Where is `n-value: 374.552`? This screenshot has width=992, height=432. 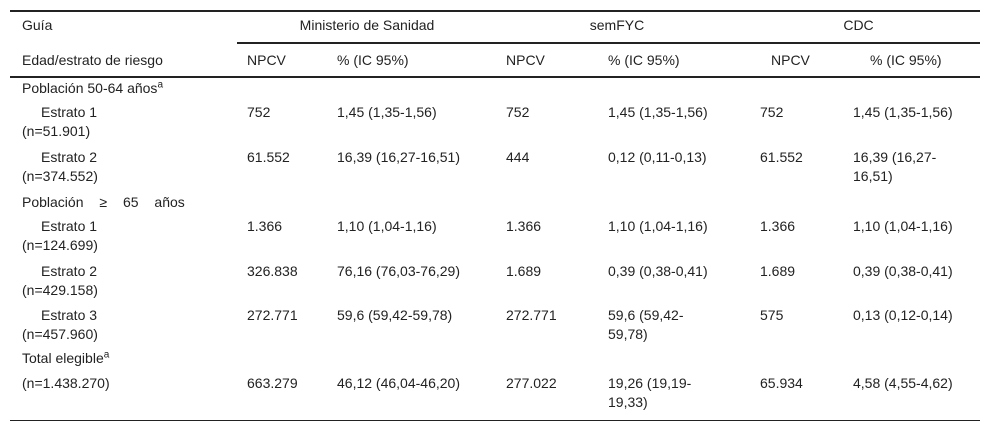 n-value: 374.552 is located at coordinates (68, 176).